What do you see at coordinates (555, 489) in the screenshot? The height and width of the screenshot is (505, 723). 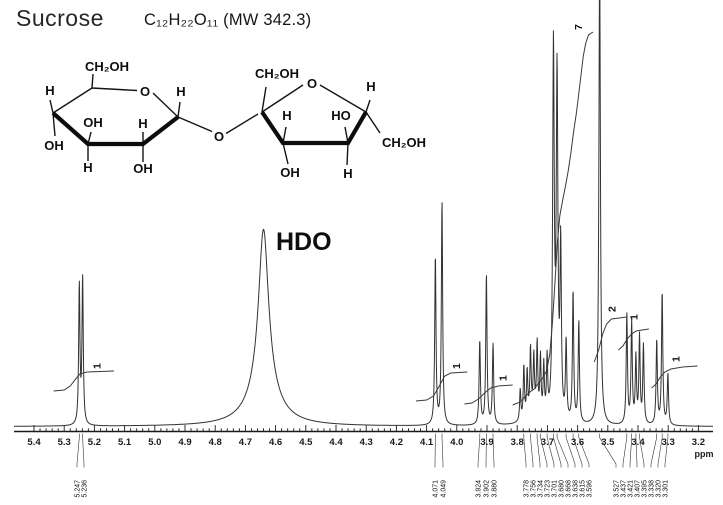 I see `peak-shift-value: 3.701` at bounding box center [555, 489].